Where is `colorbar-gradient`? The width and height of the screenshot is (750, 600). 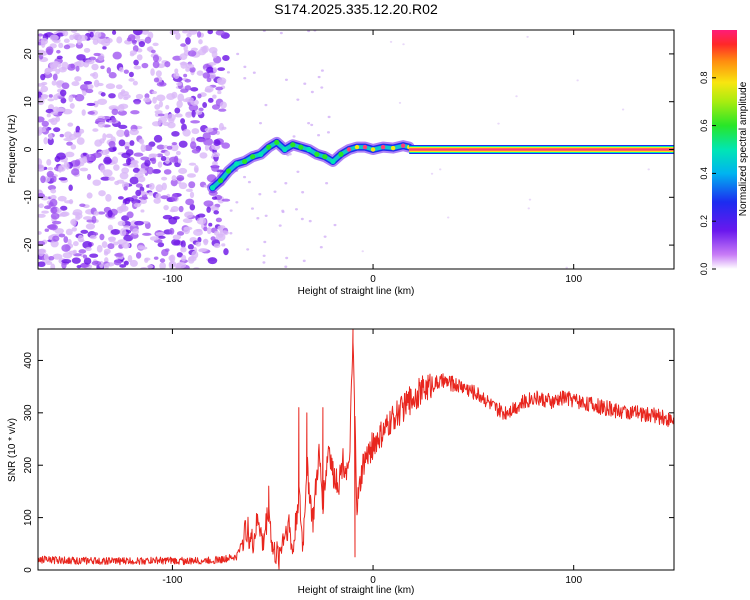 colorbar-gradient is located at coordinates (724, 149).